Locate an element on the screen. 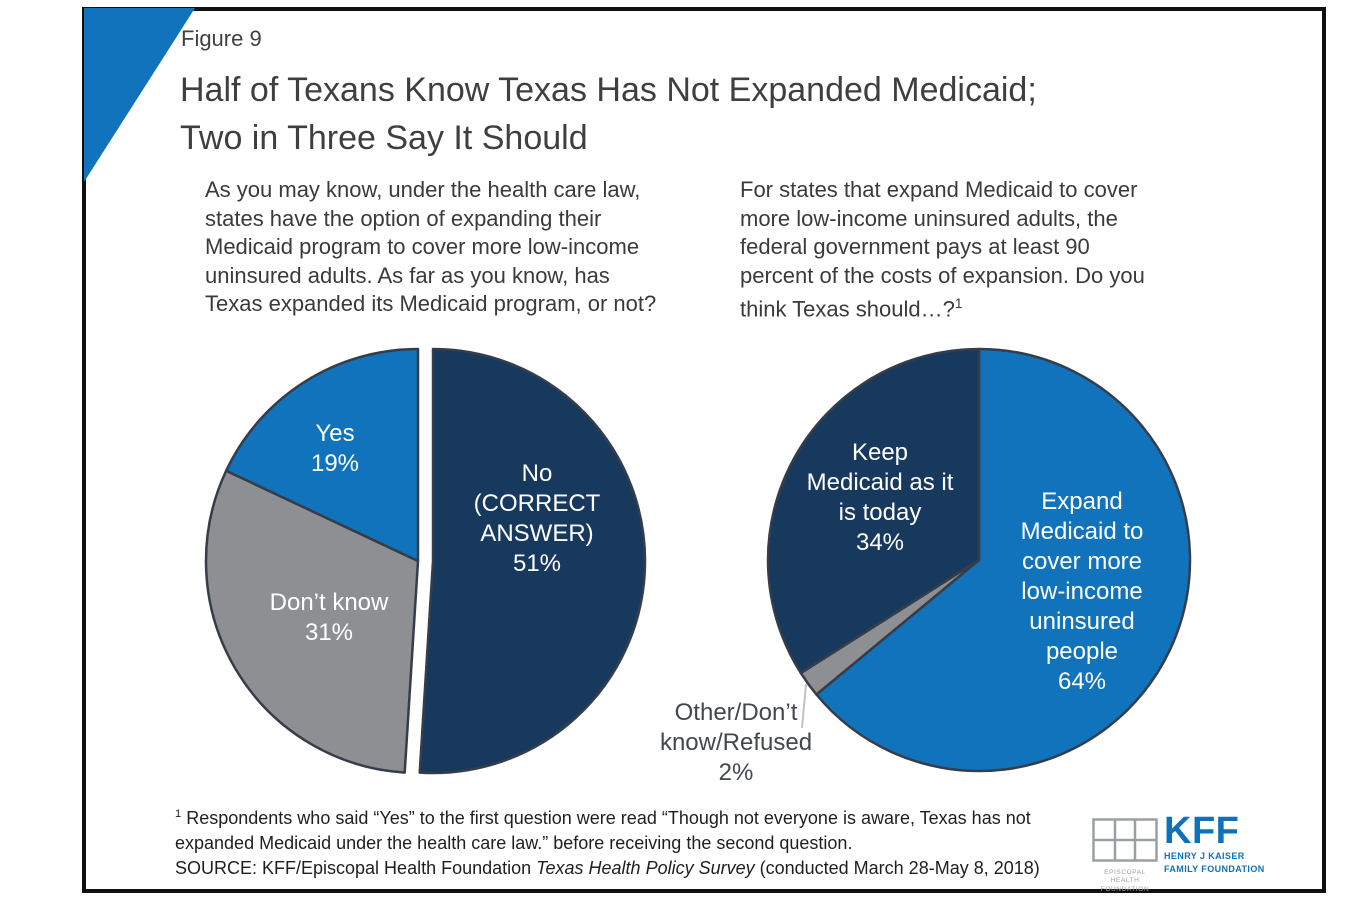 Image resolution: width=1350 pixels, height=900 pixels. pie-left-slice-dont-know is located at coordinates (312, 621).